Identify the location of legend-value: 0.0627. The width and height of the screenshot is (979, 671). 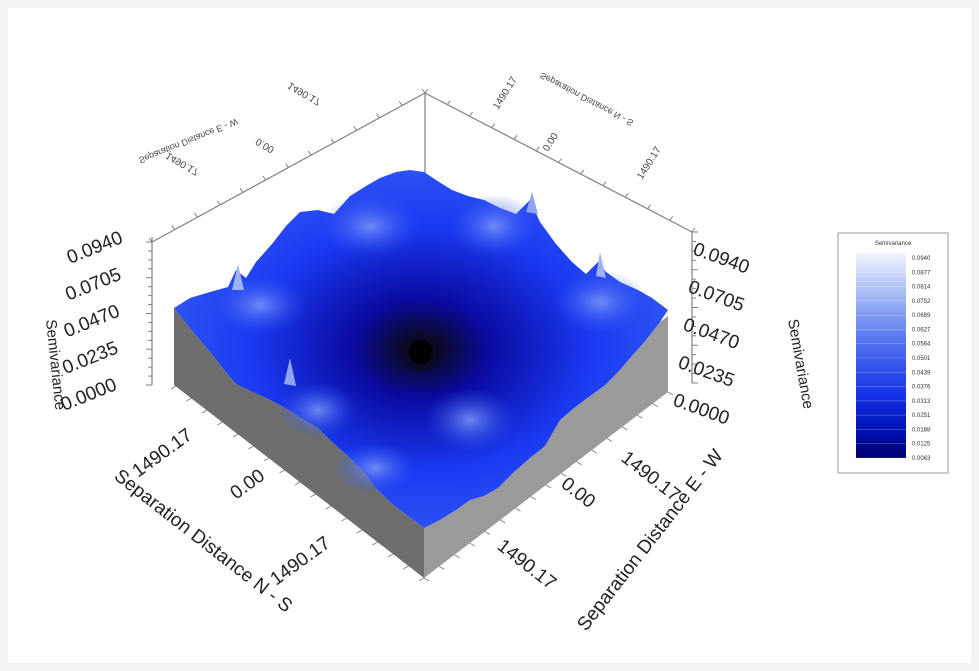
(921, 330).